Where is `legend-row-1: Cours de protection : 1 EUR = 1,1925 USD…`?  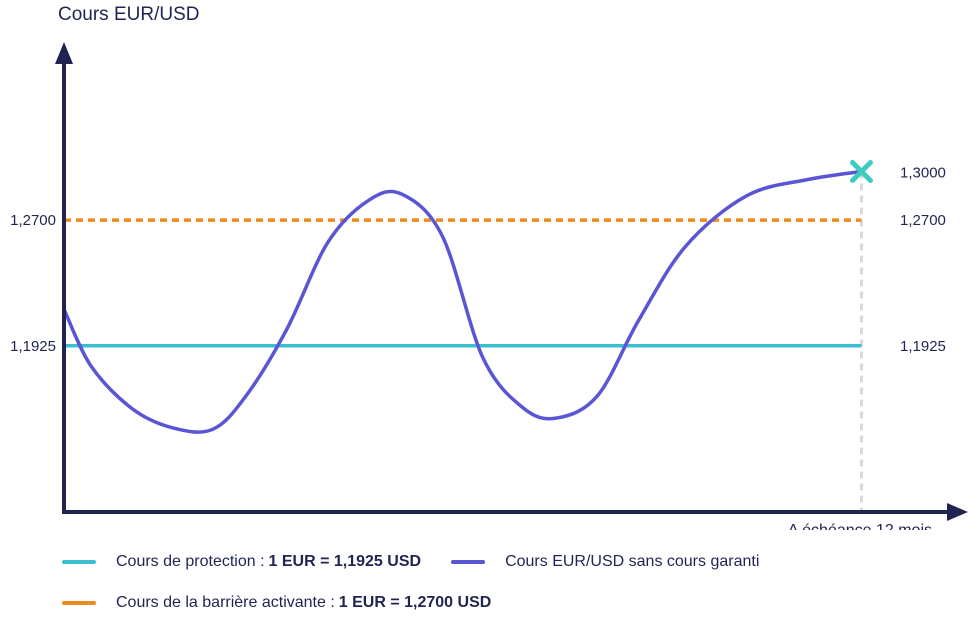 legend-row-1: Cours de protection : 1 EUR = 1,1925 USD… is located at coordinates (410, 562).